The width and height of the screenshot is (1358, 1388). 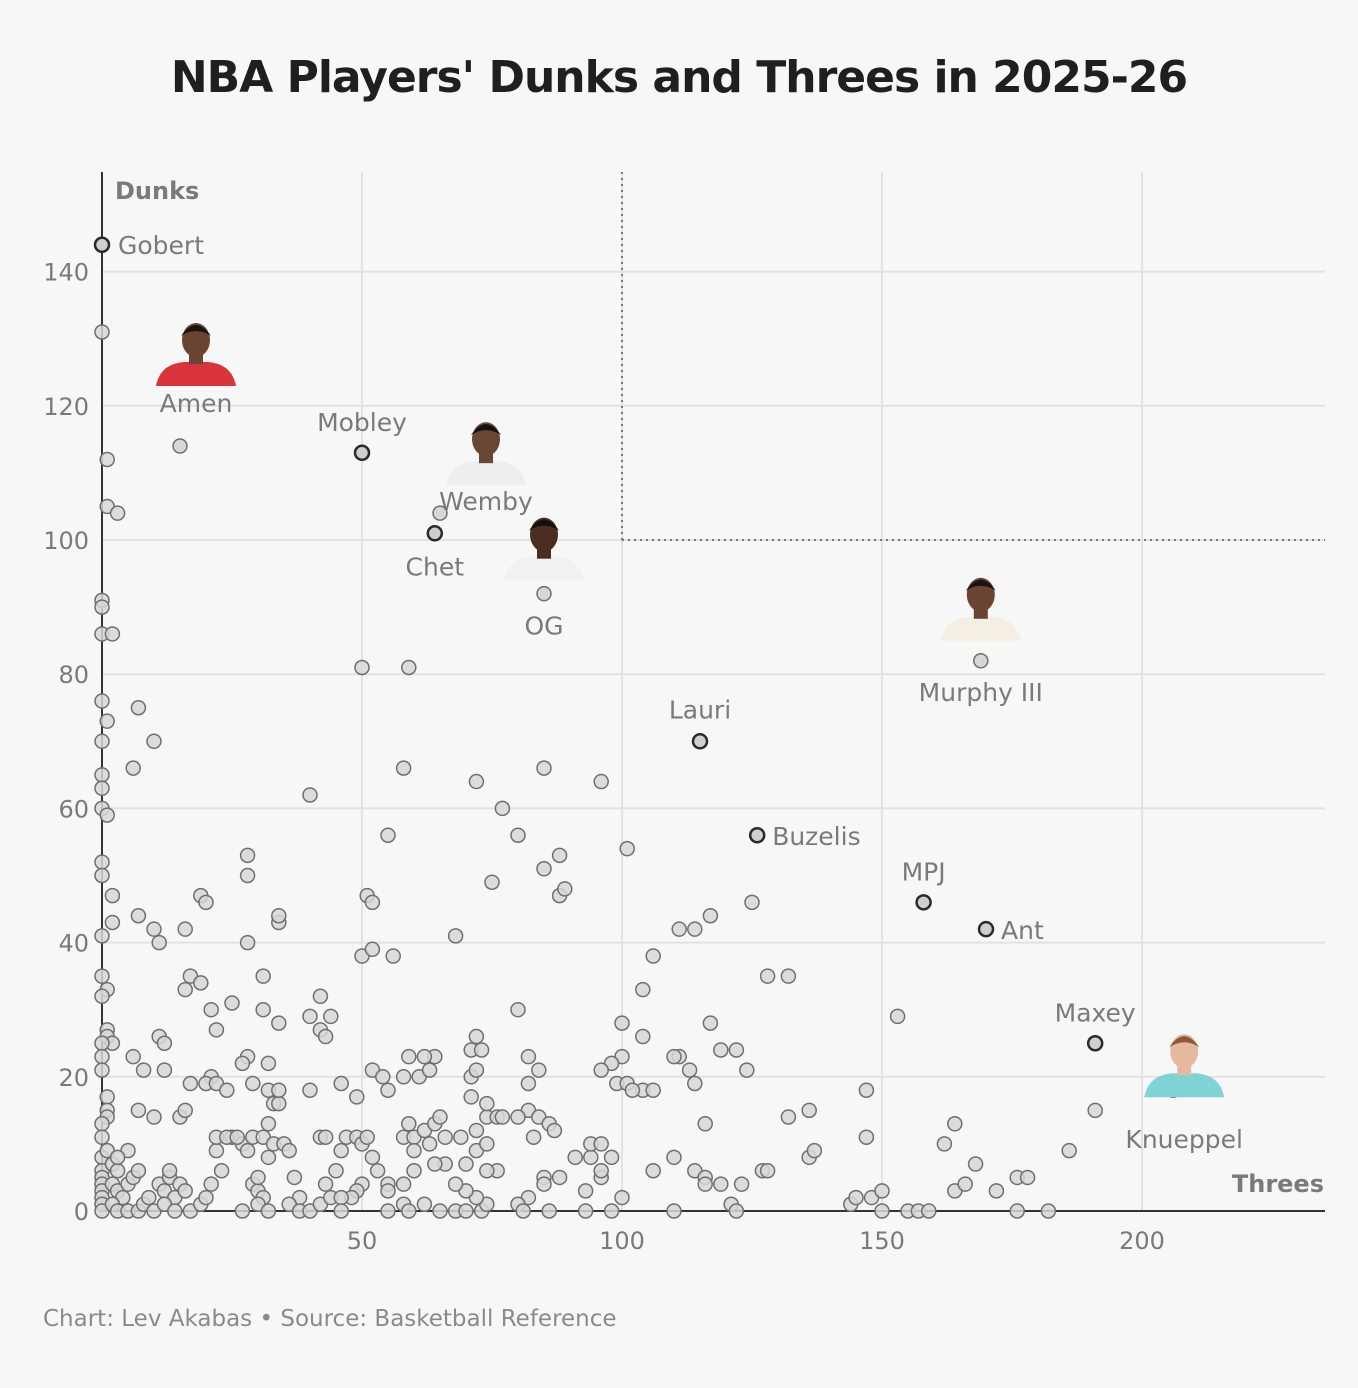 I want to click on x-tick-label: 150, so click(x=882, y=1241).